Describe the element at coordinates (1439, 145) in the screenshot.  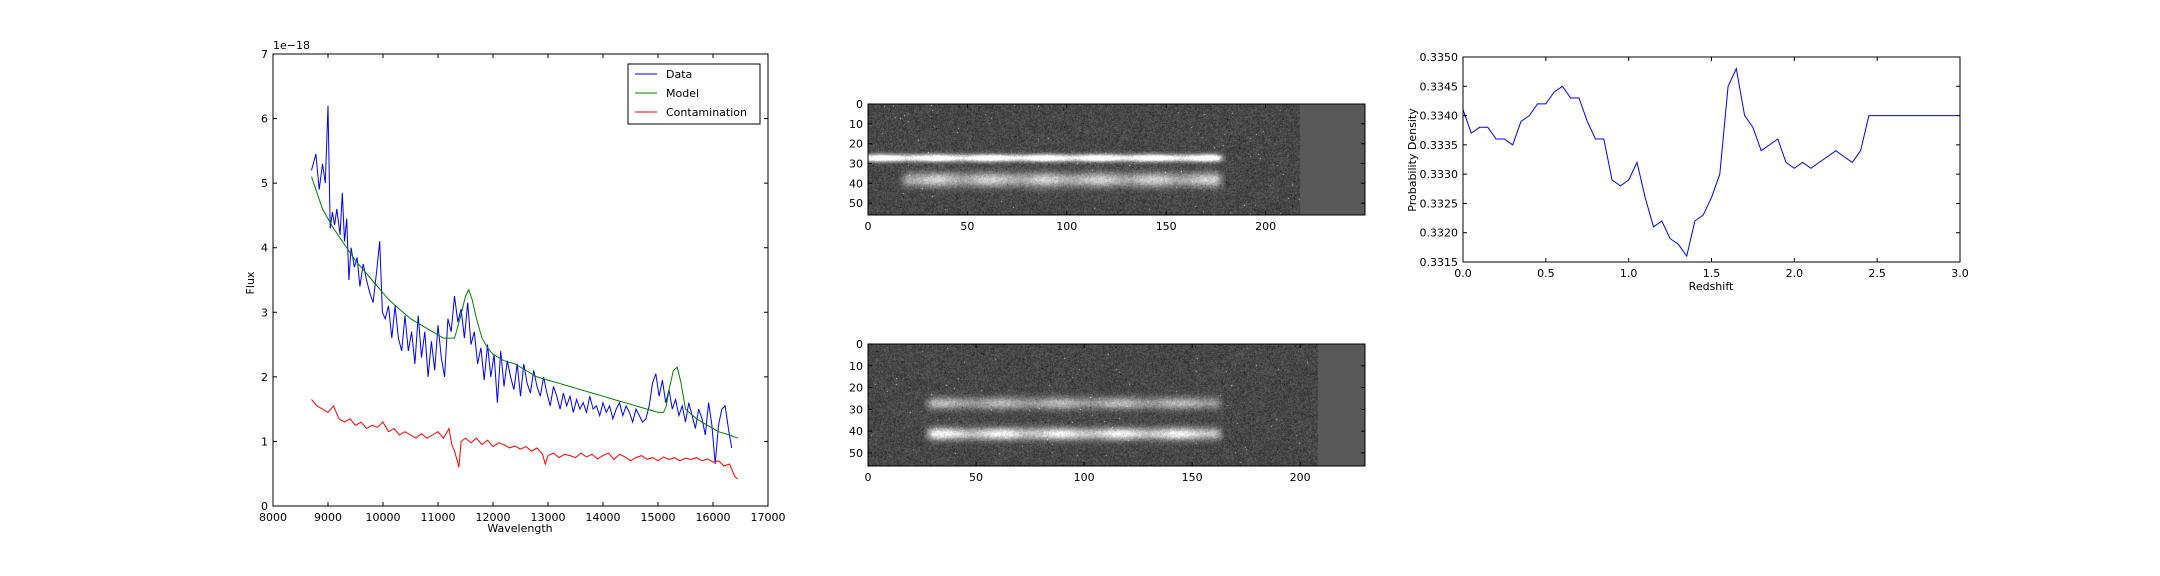
I see `redshift-y-tick-label: 0.3335` at that location.